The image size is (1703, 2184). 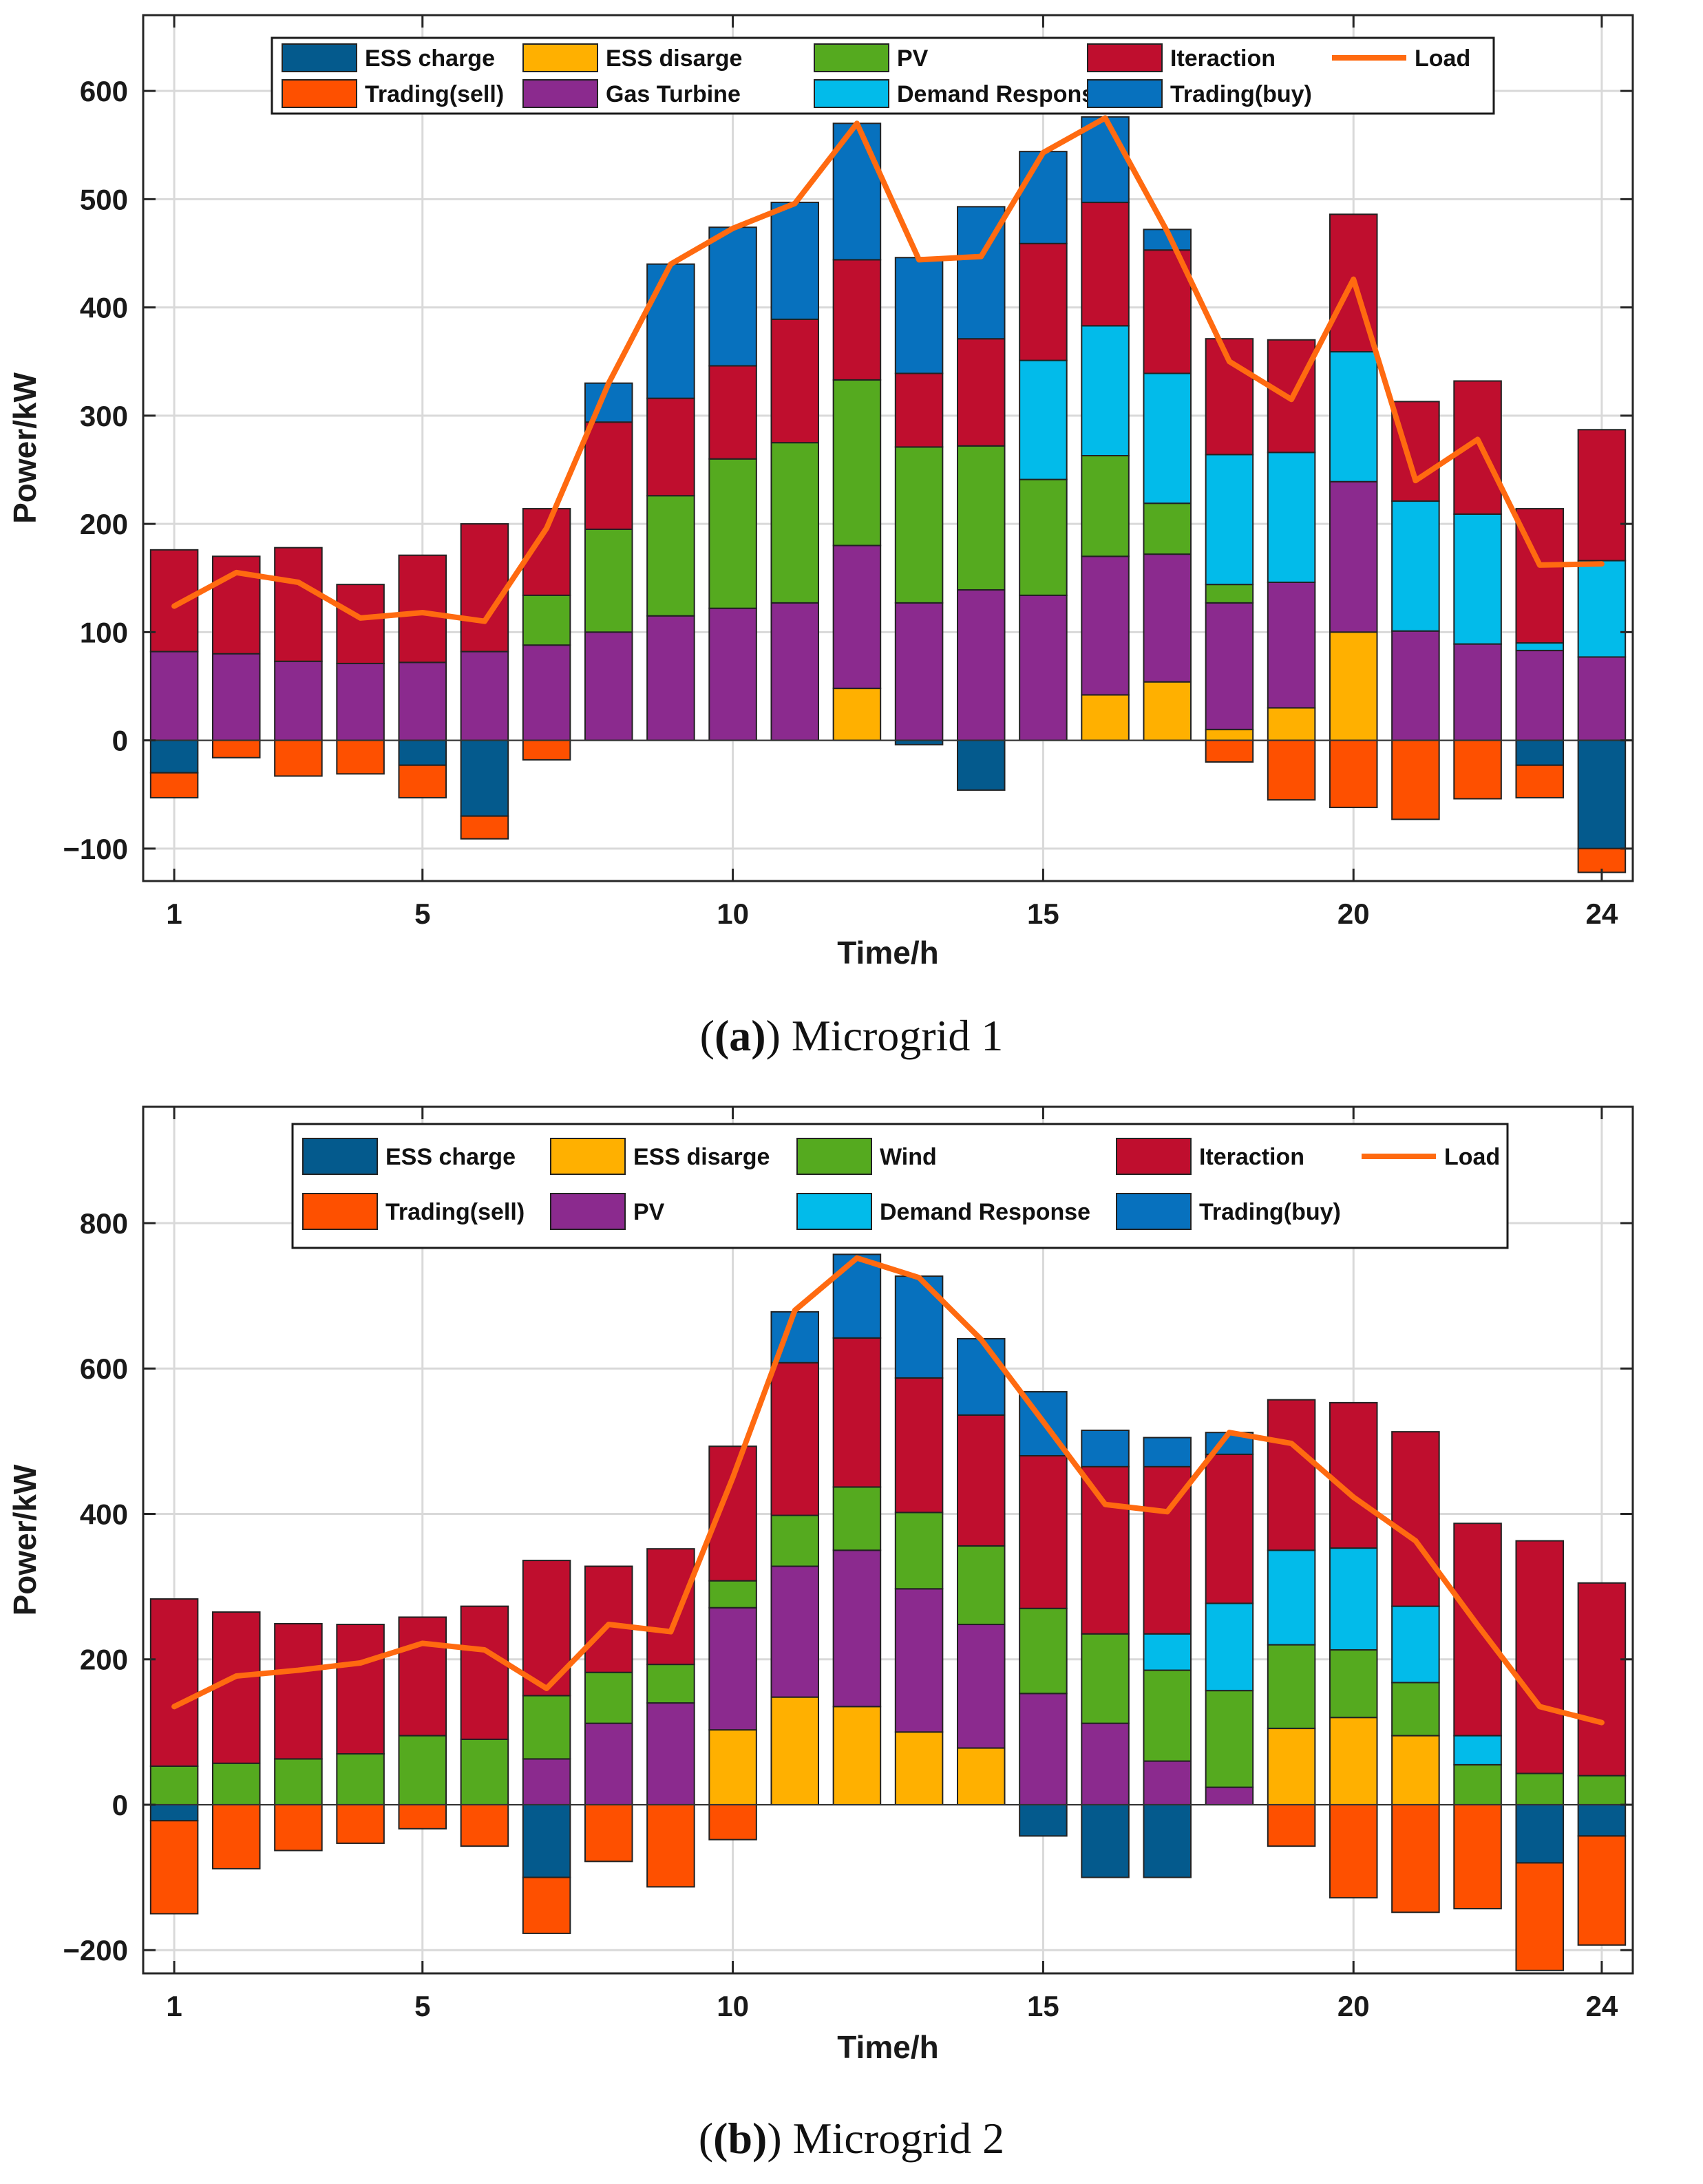 I want to click on mg1-bar-gas-turbine-h6, so click(x=485, y=695).